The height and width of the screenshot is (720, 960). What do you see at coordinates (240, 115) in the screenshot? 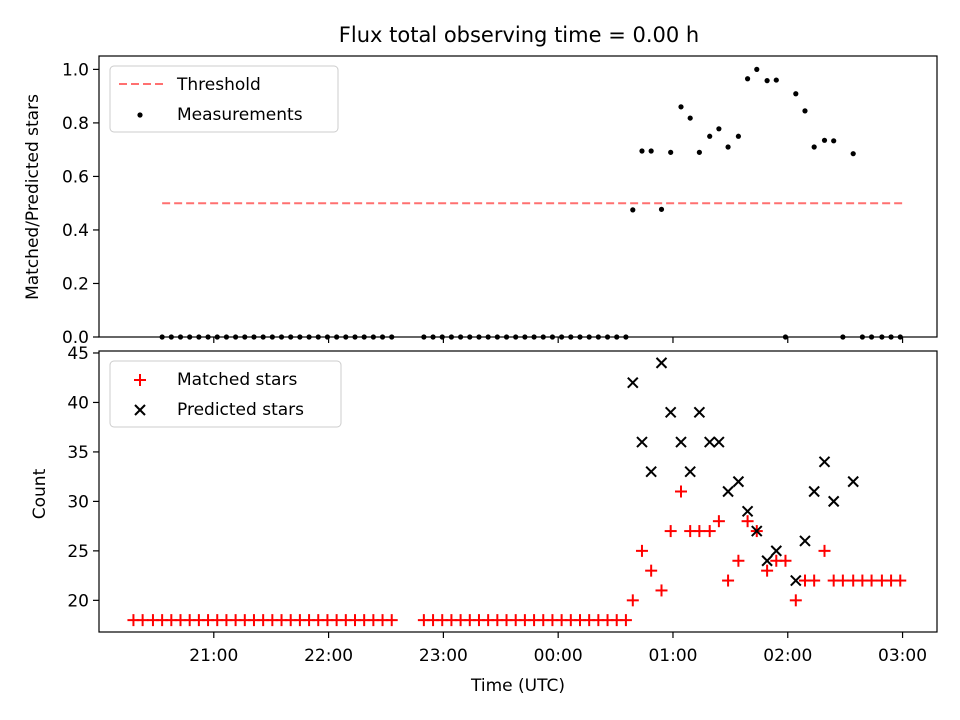
I see `measurements-legend-label: Measurements` at bounding box center [240, 115].